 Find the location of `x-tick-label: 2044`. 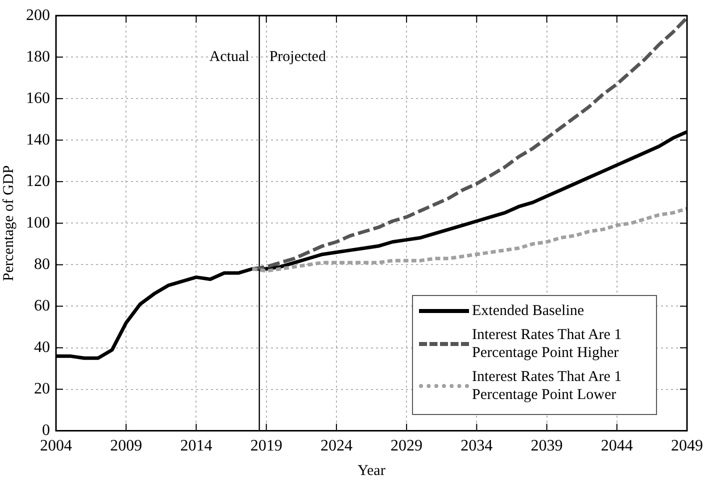

x-tick-label: 2044 is located at coordinates (616, 446).